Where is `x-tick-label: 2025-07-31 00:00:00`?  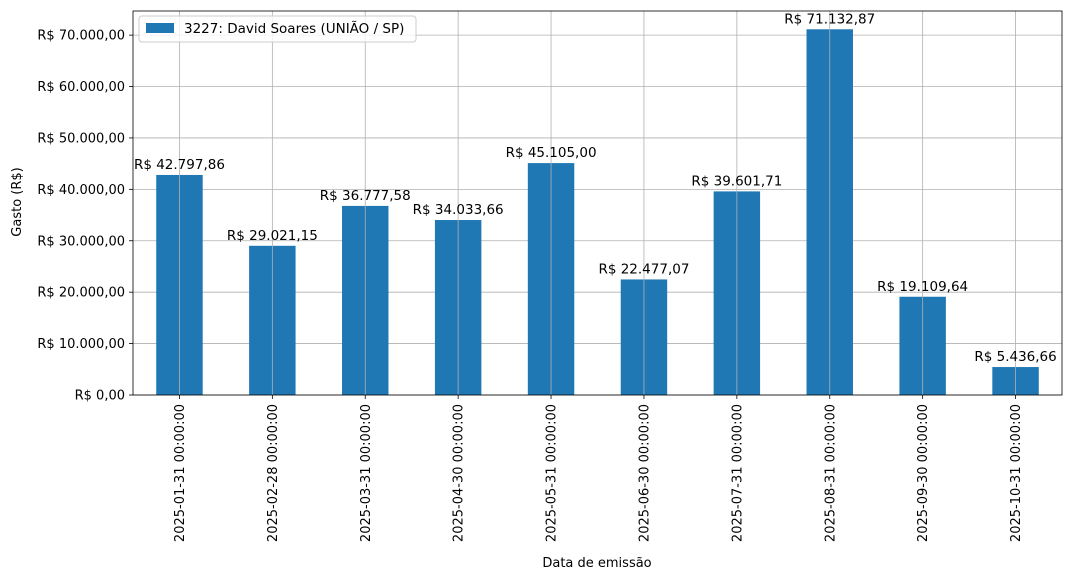
x-tick-label: 2025-07-31 00:00:00 is located at coordinates (737, 473).